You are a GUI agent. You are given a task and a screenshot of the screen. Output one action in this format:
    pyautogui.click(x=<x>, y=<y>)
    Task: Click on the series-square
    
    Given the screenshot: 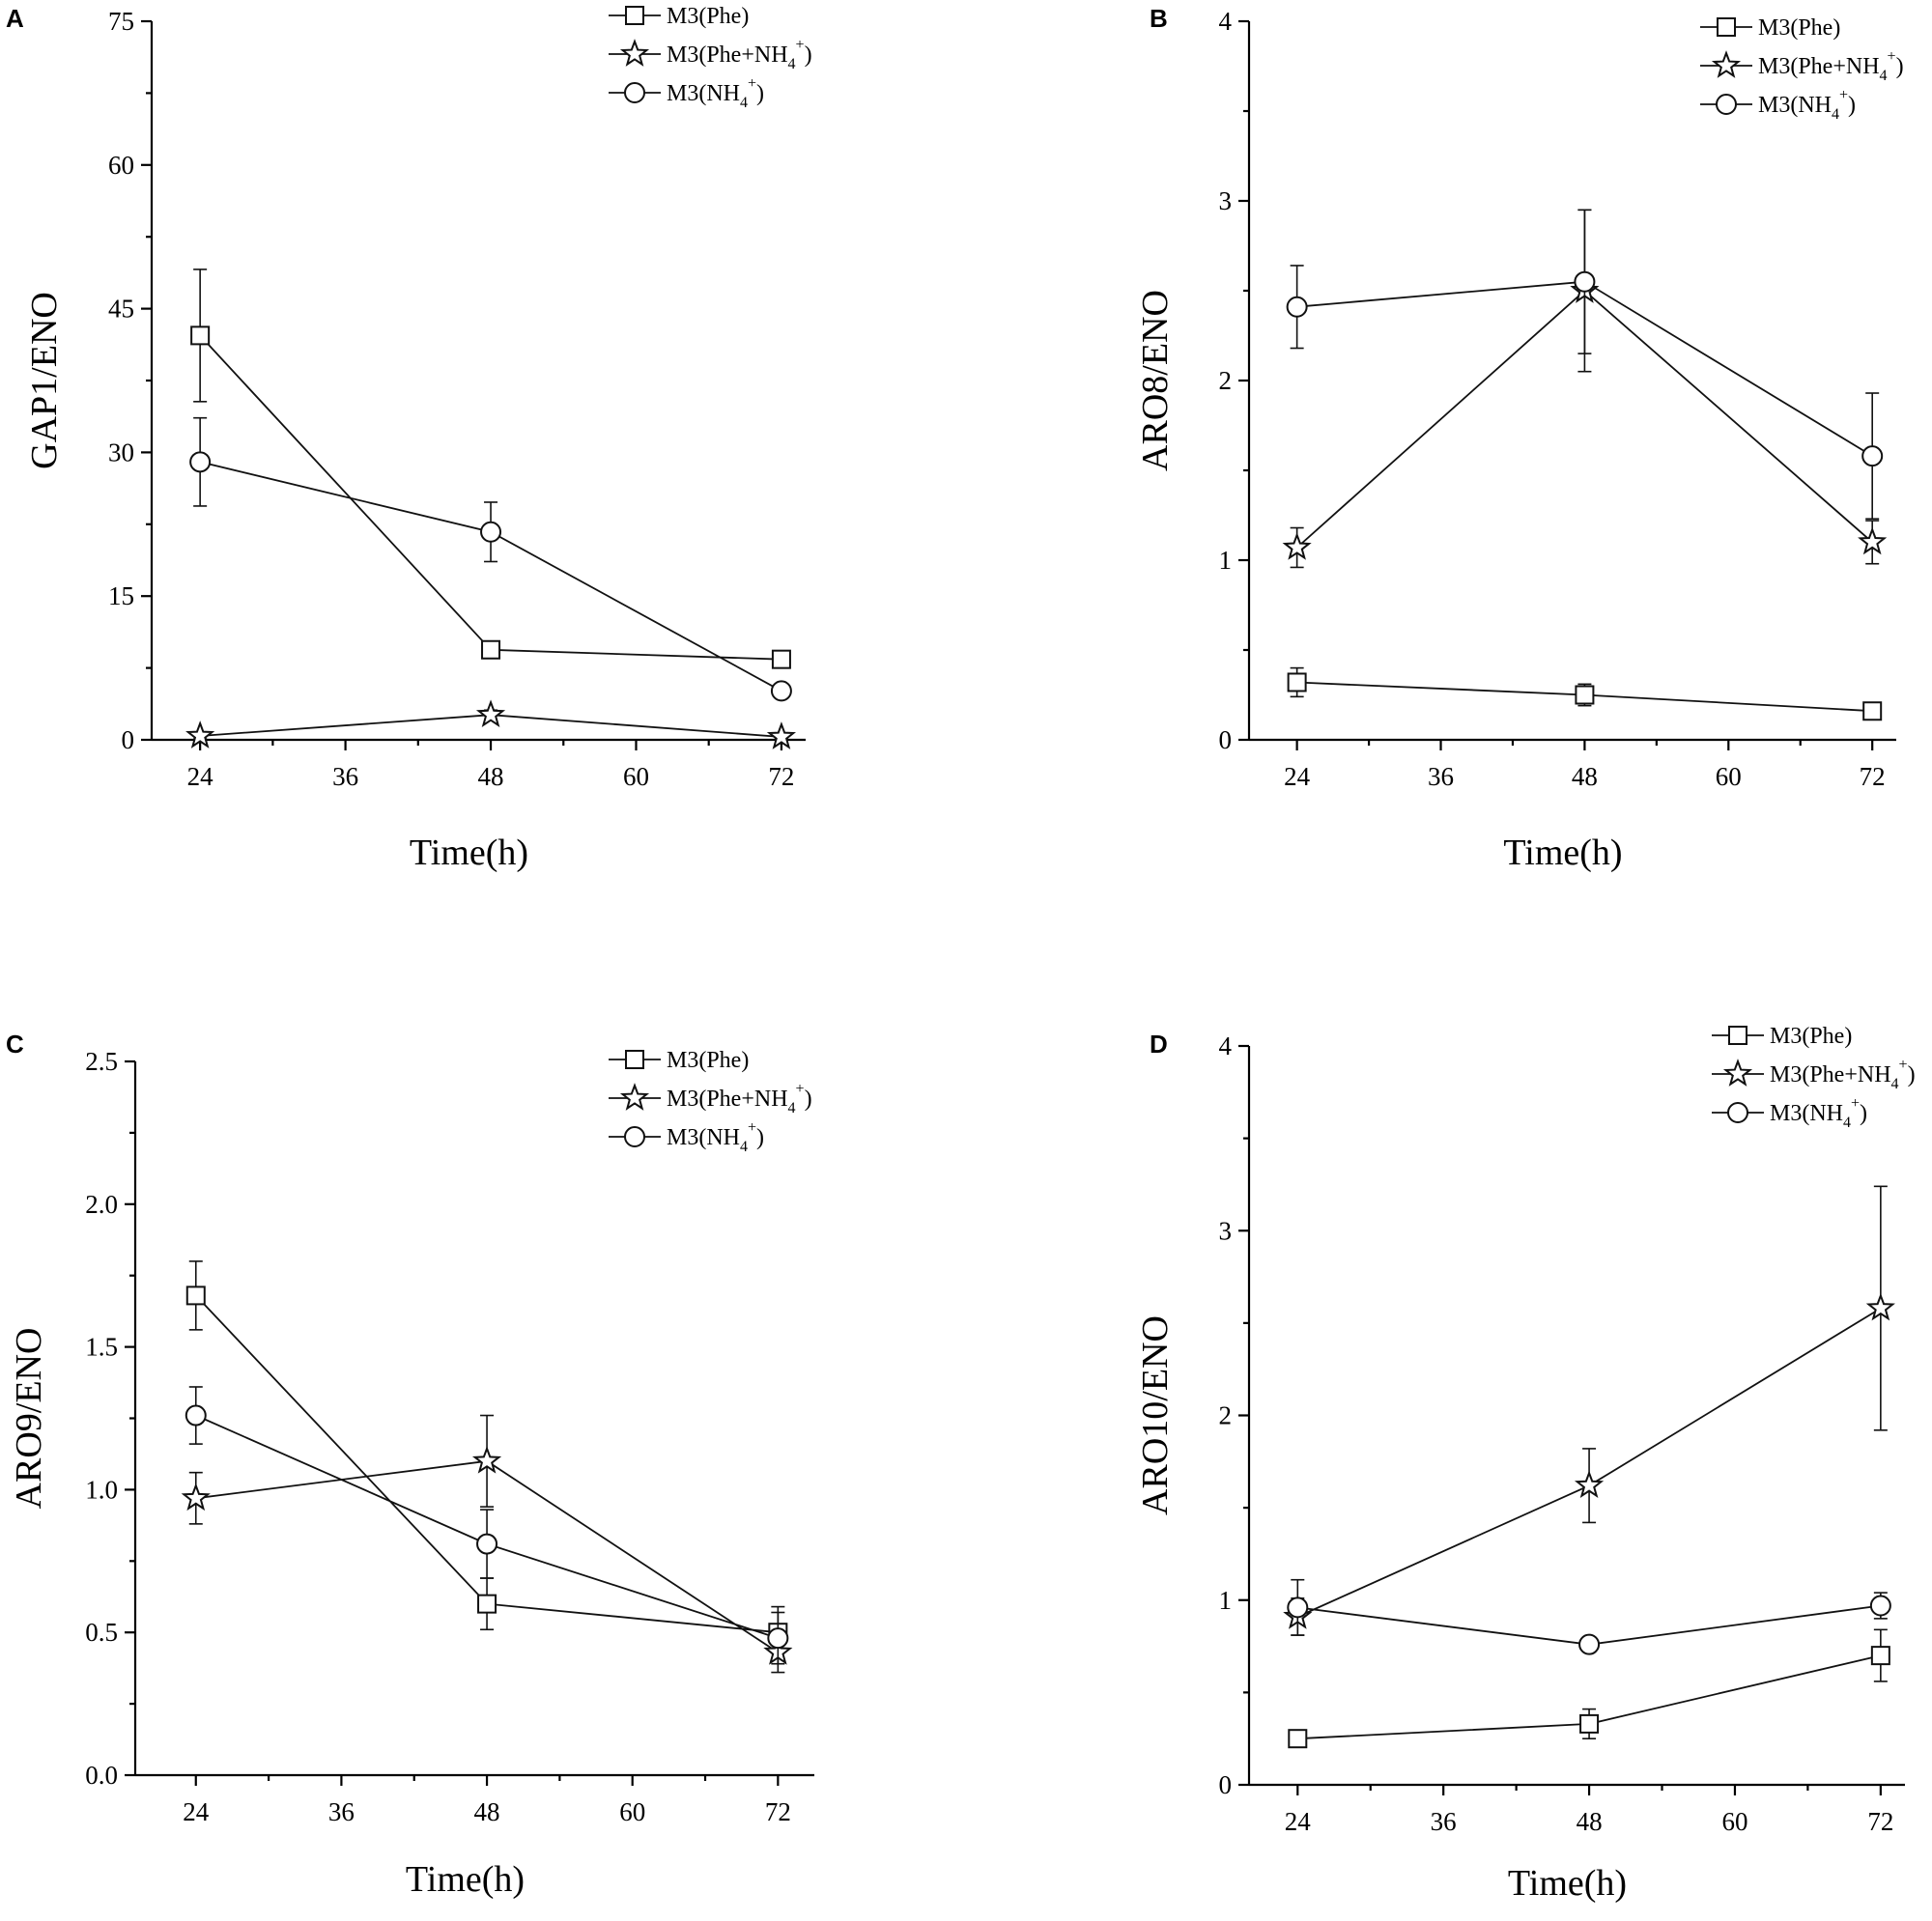 What is the action you would take?
    pyautogui.click(x=1585, y=693)
    